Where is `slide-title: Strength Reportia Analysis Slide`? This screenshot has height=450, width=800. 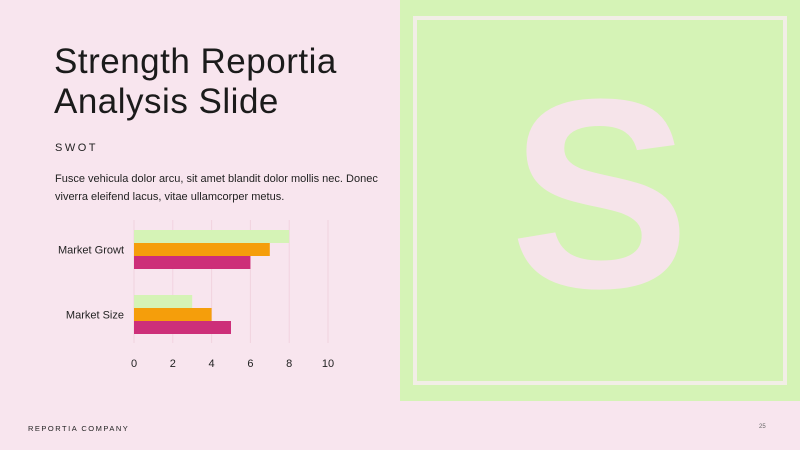 slide-title: Strength Reportia Analysis Slide is located at coordinates (195, 81).